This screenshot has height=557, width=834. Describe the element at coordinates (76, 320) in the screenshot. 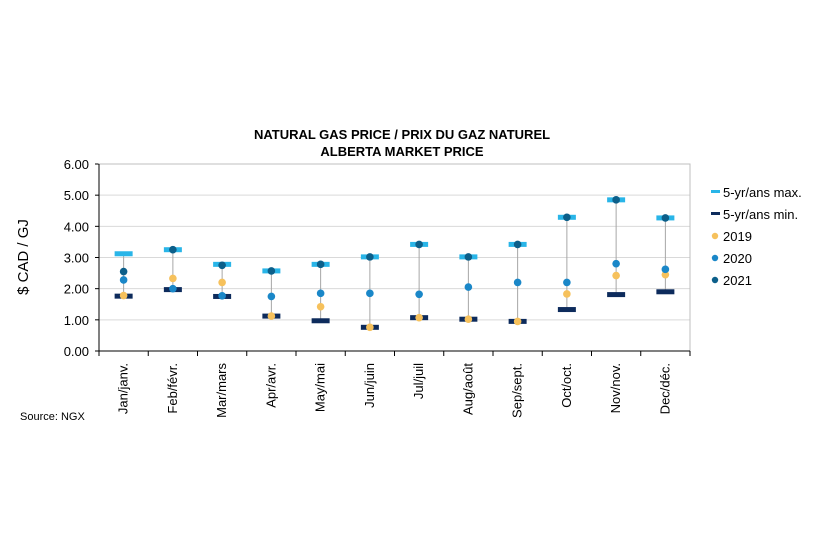

I see `y-tick-label: 1.00` at that location.